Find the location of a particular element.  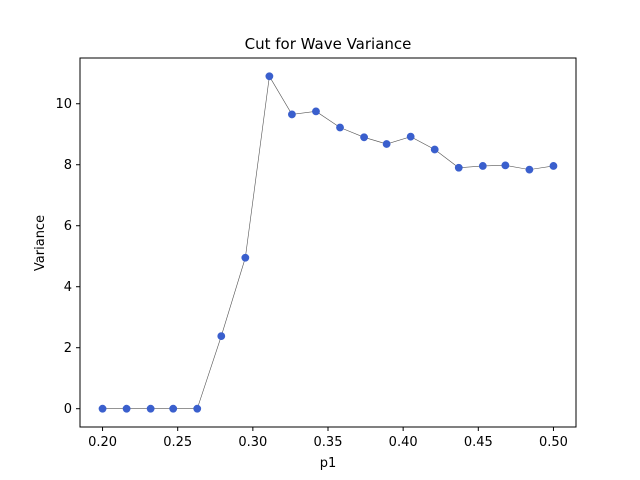

x-axis-label: p1 is located at coordinates (328, 463).